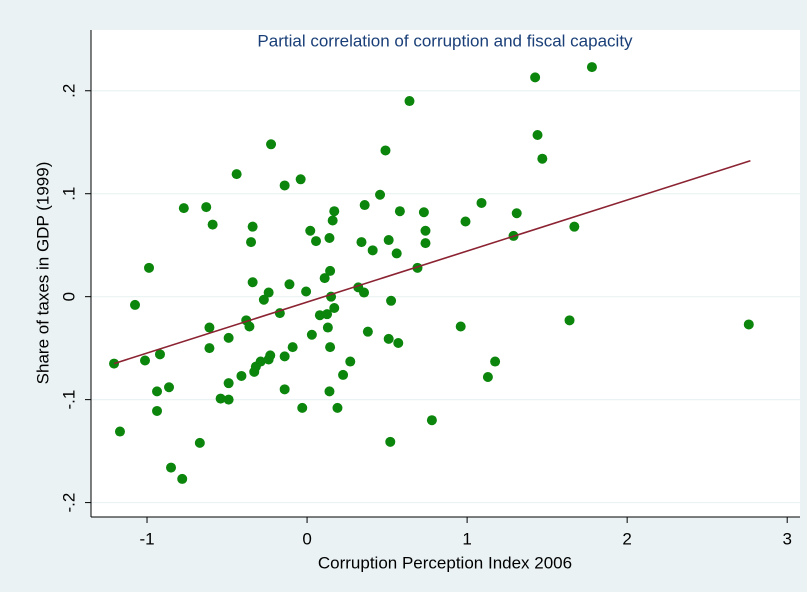 This screenshot has height=592, width=807. Describe the element at coordinates (466, 538) in the screenshot. I see `x-tick-label: 1` at that location.